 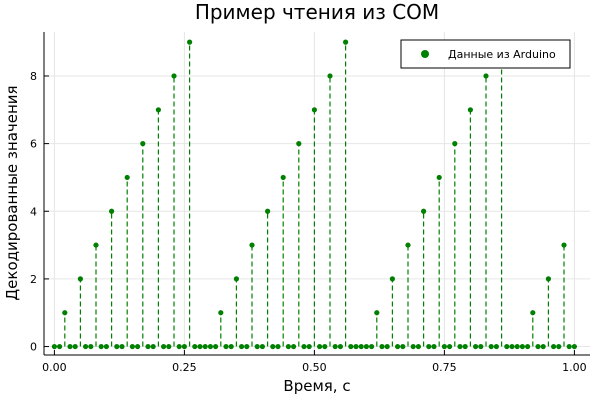 I want to click on legend: Данные из Arduino, so click(x=485, y=54).